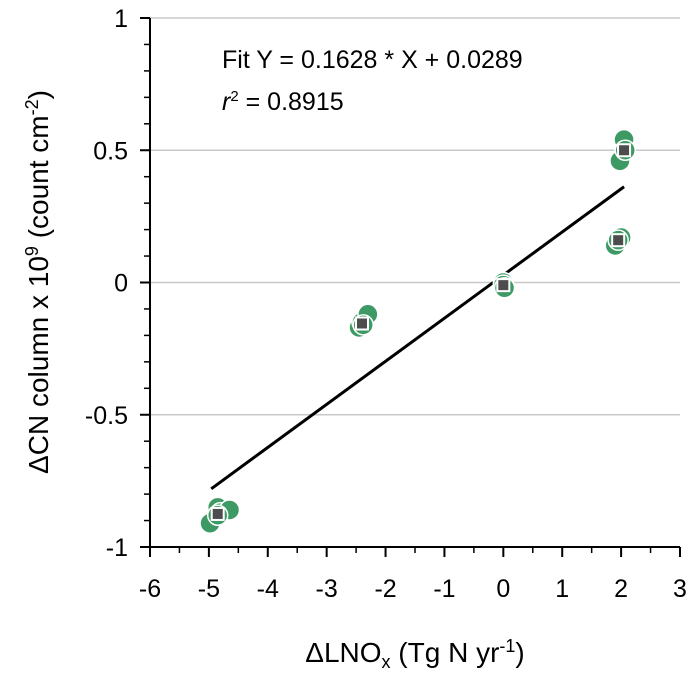 The image size is (688, 680). Describe the element at coordinates (327, 589) in the screenshot. I see `x-tick-label: -3` at that location.